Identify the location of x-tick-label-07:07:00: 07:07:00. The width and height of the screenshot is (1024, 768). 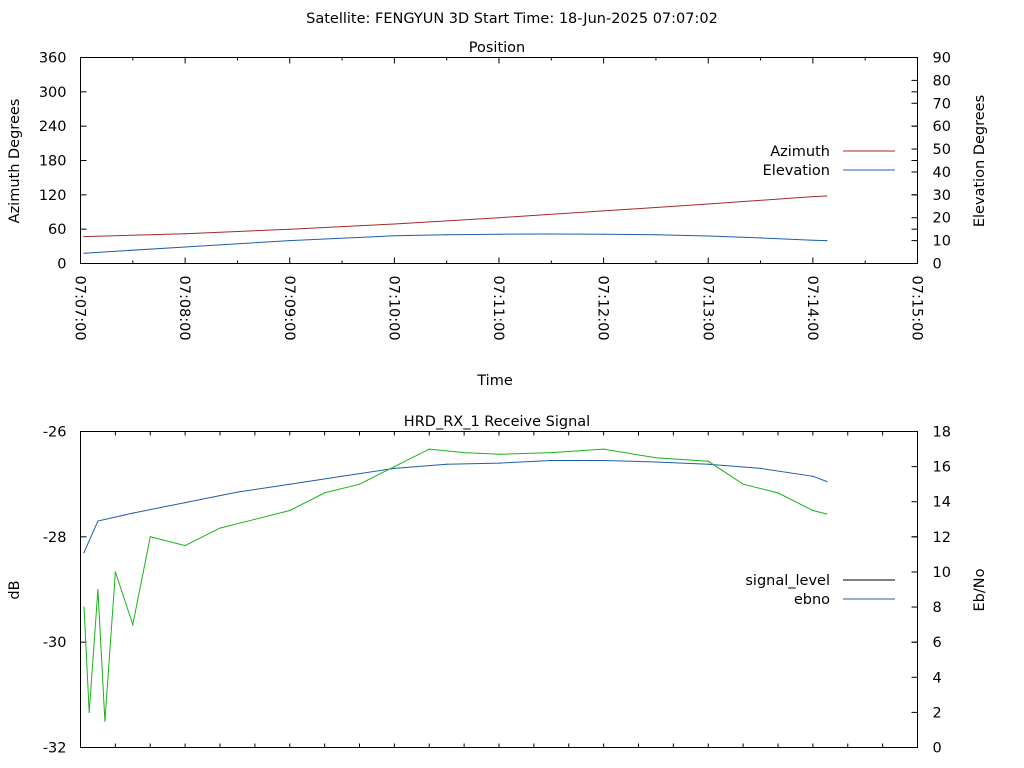
(80, 308).